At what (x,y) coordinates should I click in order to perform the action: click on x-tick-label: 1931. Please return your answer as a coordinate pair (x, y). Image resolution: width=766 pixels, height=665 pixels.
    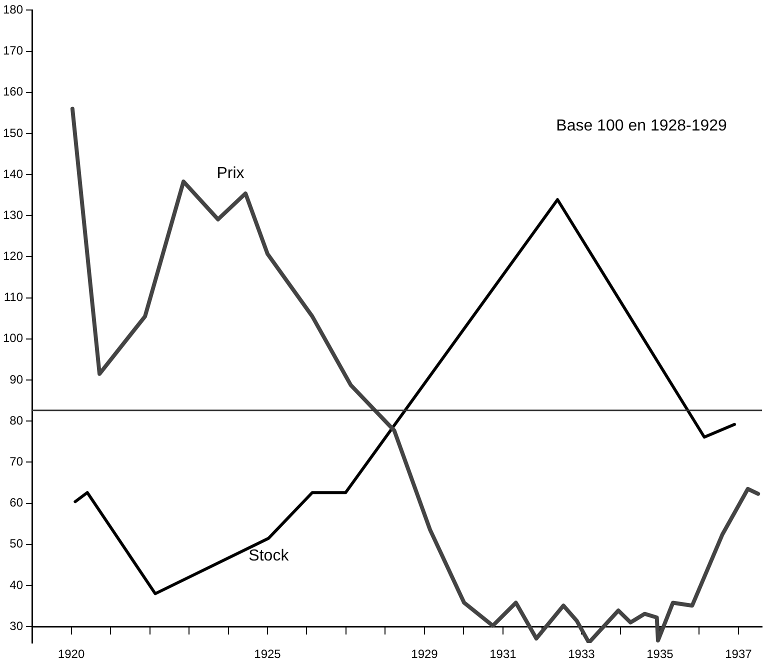
    Looking at the image, I should click on (503, 654).